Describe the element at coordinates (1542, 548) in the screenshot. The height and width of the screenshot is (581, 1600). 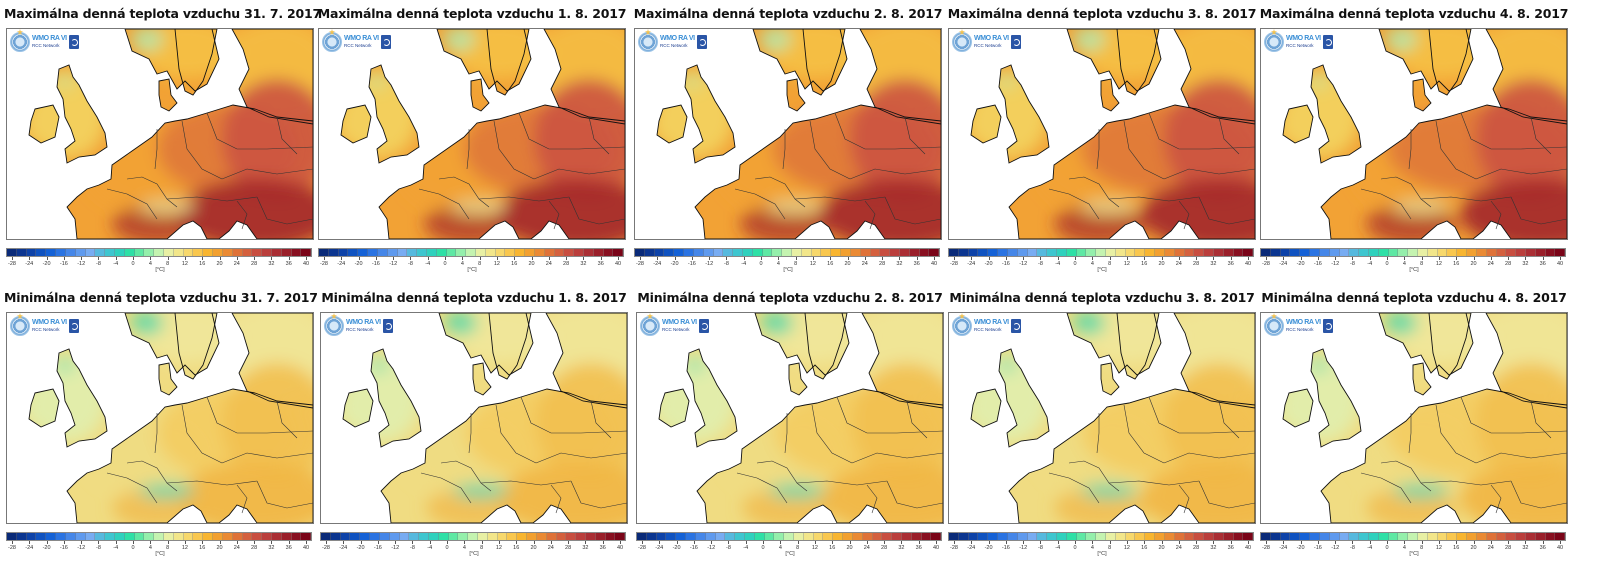
I see `colorbar-tick-label: 36` at that location.